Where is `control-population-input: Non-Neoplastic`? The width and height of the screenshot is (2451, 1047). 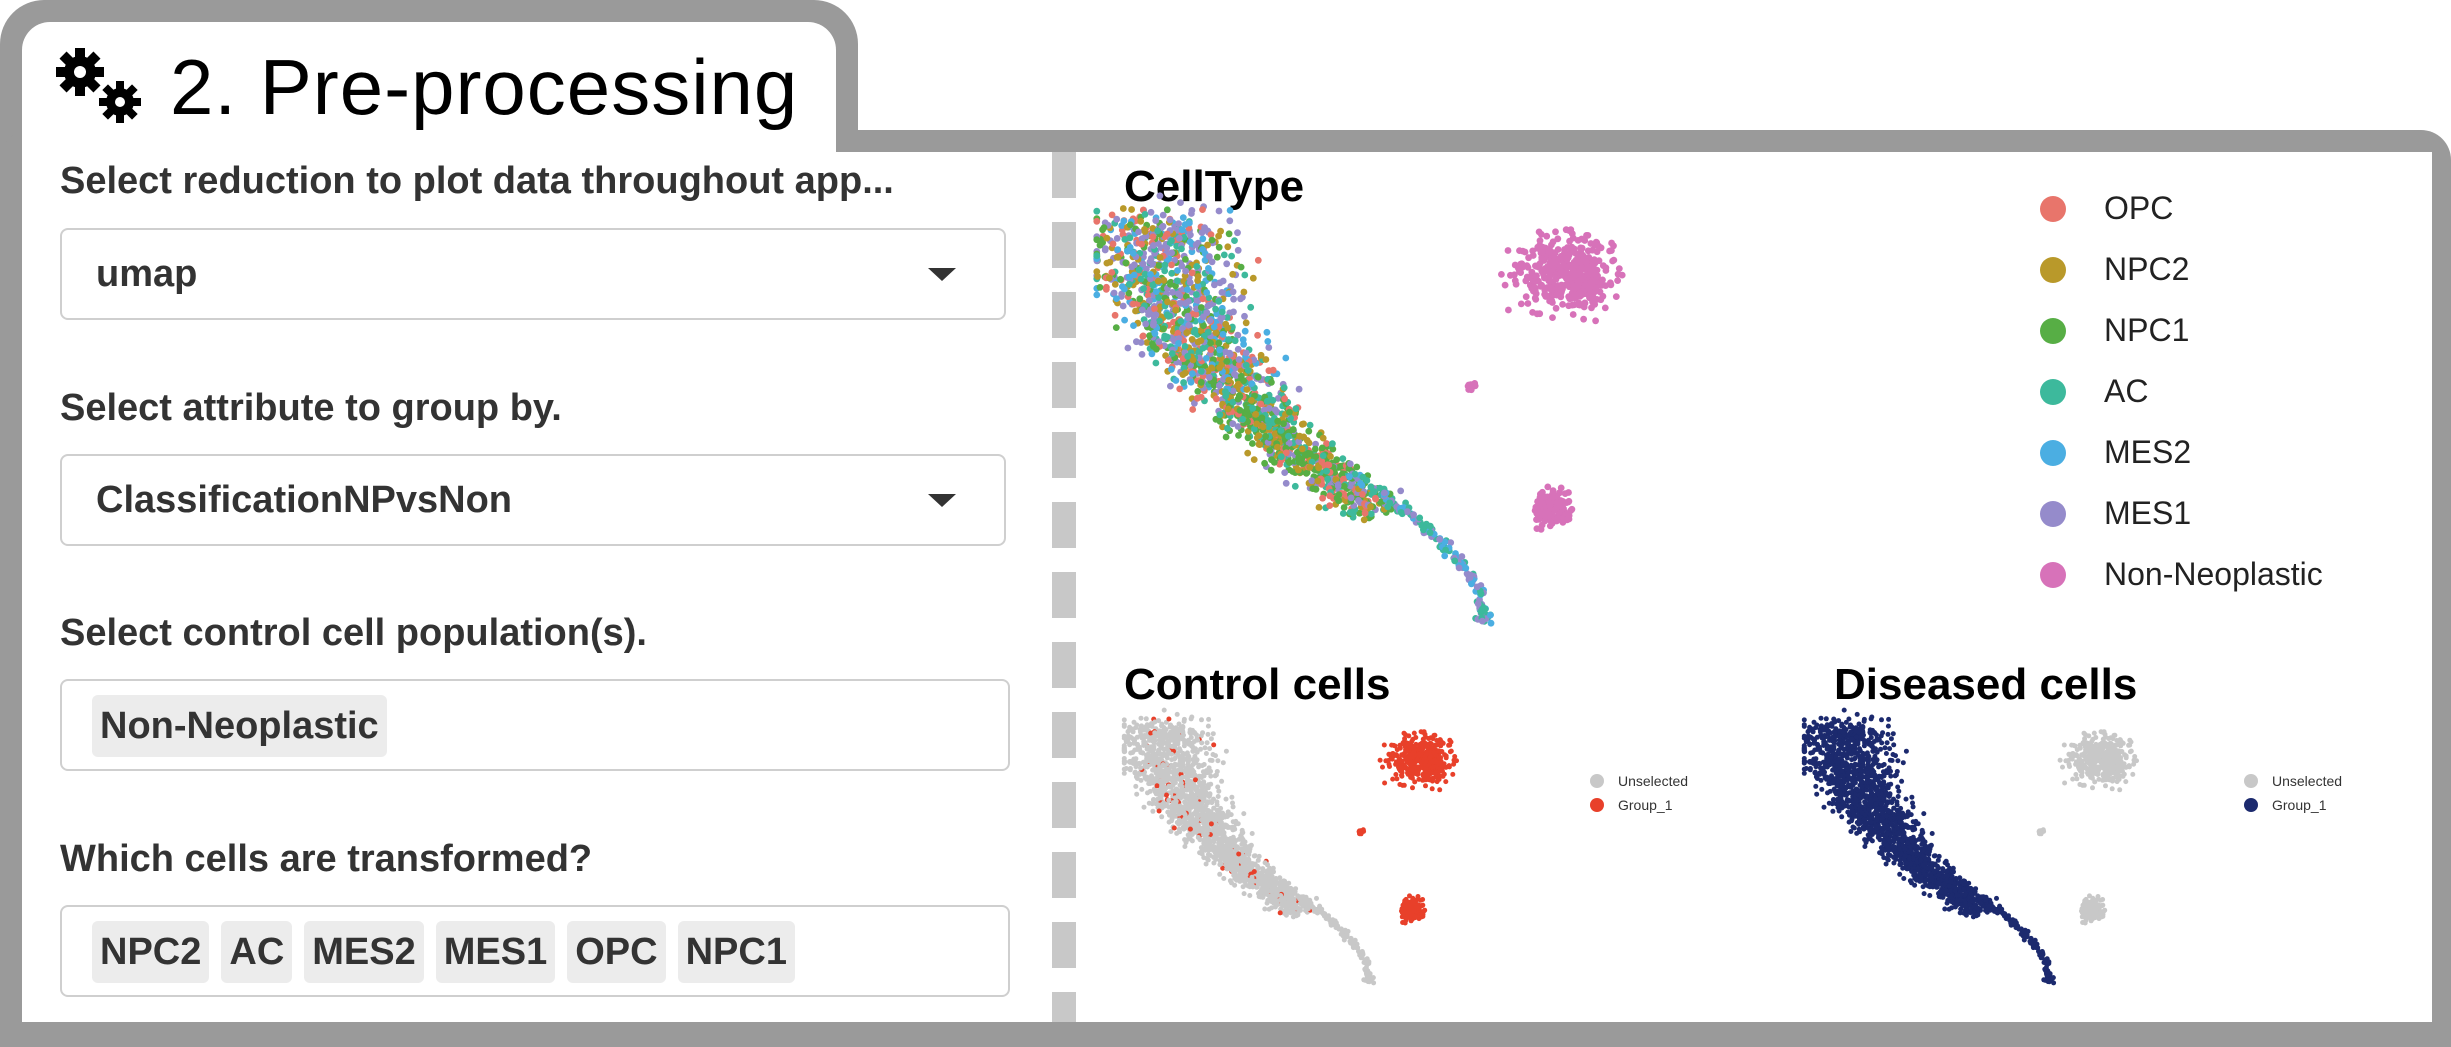 control-population-input: Non-Neoplastic is located at coordinates (535, 725).